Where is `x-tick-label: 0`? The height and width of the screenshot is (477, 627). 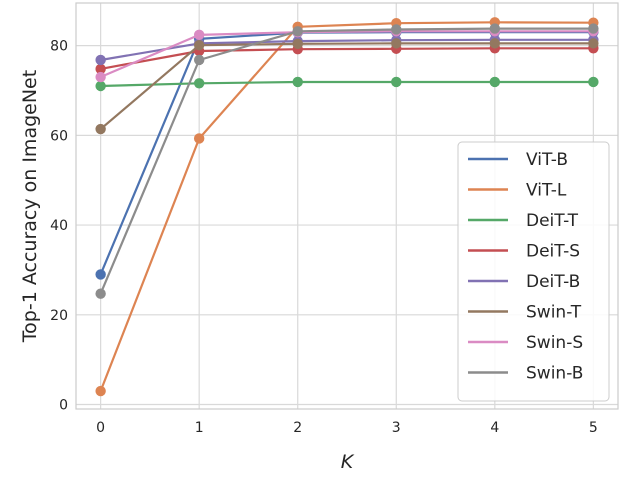 x-tick-label: 0 is located at coordinates (100, 428).